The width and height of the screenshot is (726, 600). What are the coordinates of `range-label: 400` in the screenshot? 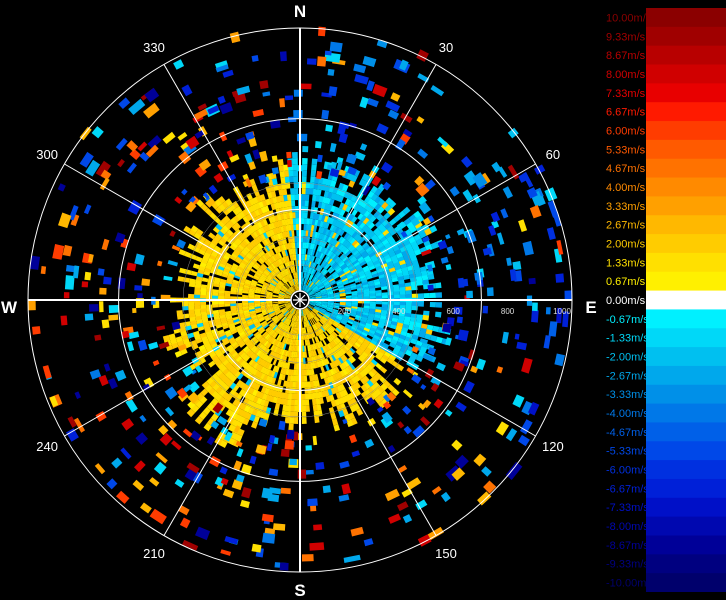 It's located at (399, 311).